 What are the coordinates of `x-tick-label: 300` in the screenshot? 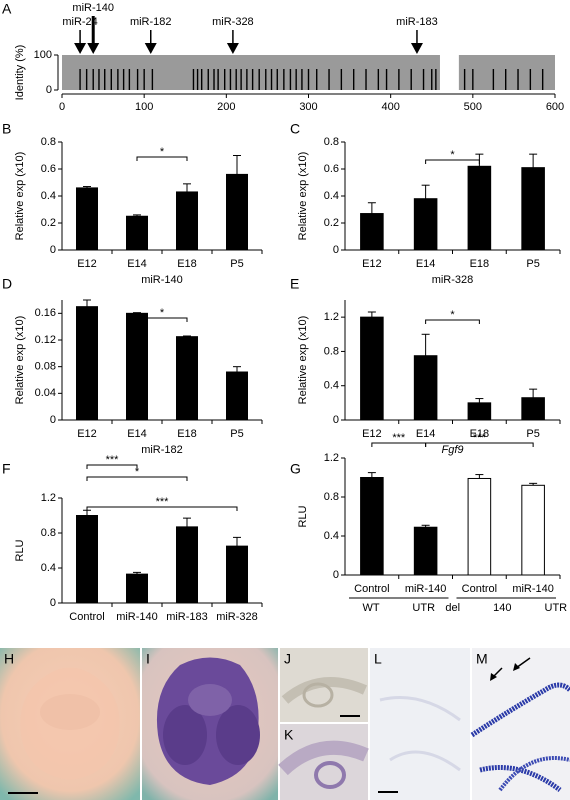 It's located at (308, 107).